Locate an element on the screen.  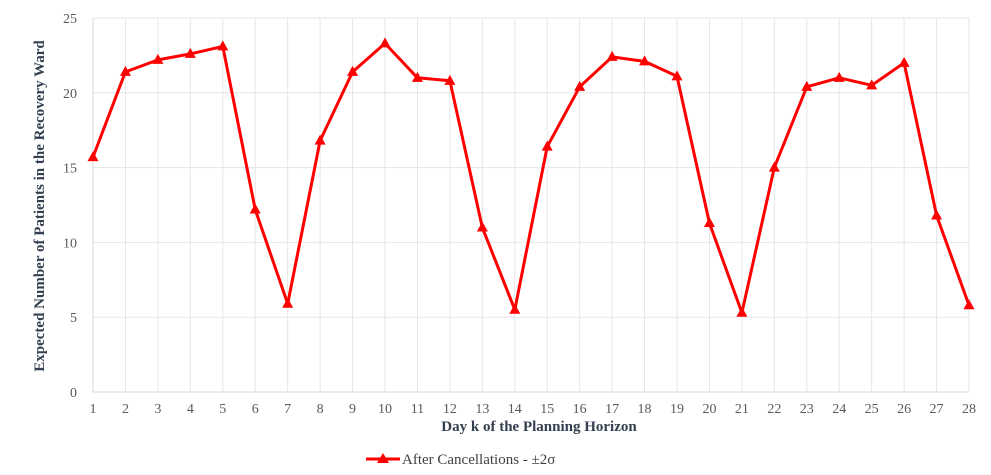
x-tick-label: 14 is located at coordinates (515, 409).